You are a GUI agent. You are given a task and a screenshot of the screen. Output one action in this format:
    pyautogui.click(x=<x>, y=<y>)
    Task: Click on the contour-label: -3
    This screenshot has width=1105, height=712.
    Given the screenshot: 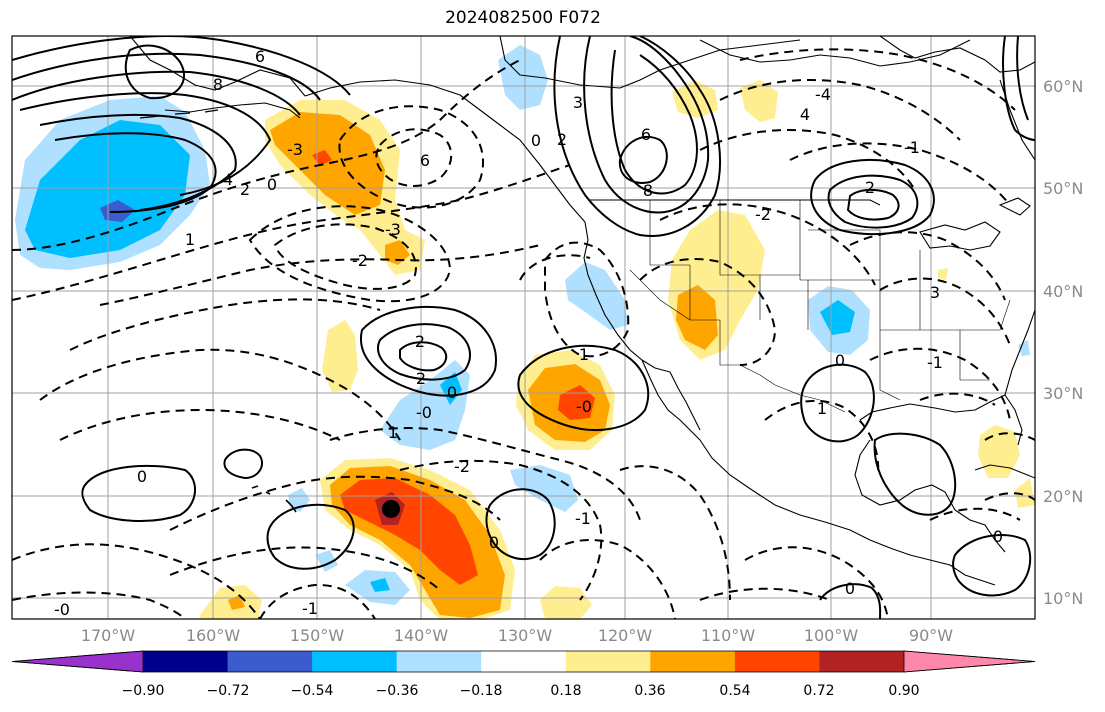 What is the action you would take?
    pyautogui.click(x=393, y=229)
    